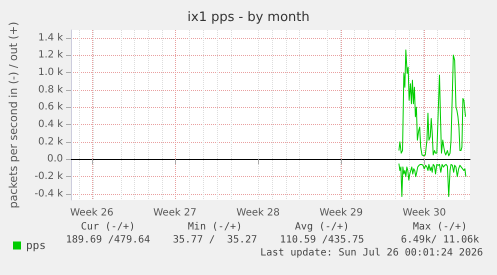 The height and width of the screenshot is (275, 497). Describe the element at coordinates (51, 55) in the screenshot. I see `y-tick-label: 1.2 k` at that location.